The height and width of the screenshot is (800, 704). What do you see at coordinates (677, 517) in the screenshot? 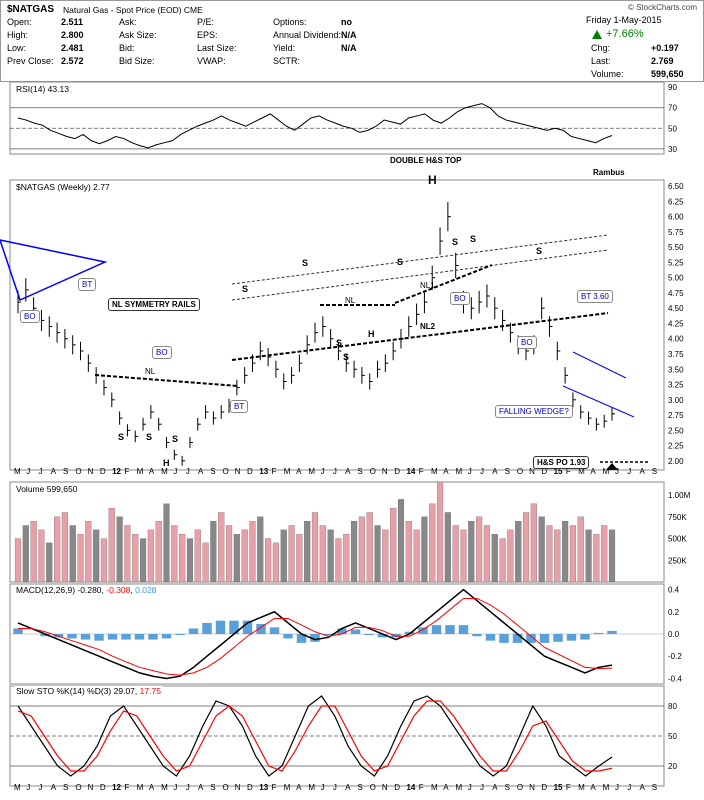
I see `y-tick-label: 750K` at bounding box center [677, 517].